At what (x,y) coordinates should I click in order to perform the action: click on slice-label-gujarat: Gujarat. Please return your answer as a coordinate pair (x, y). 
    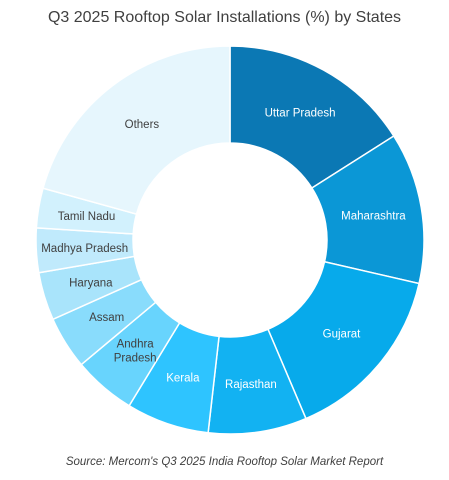
    Looking at the image, I should click on (342, 334).